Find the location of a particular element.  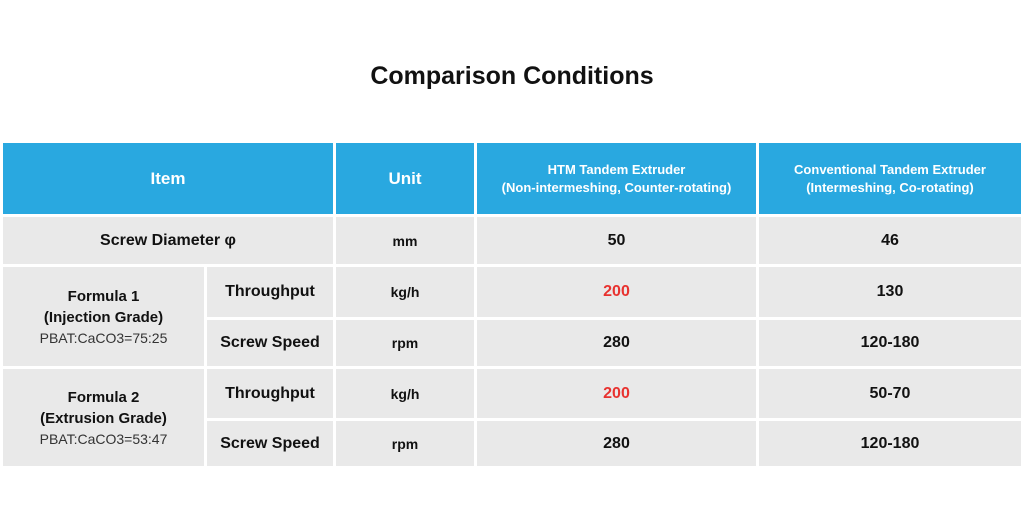

formula1-throughput-unit-text: kg/h is located at coordinates (405, 292).